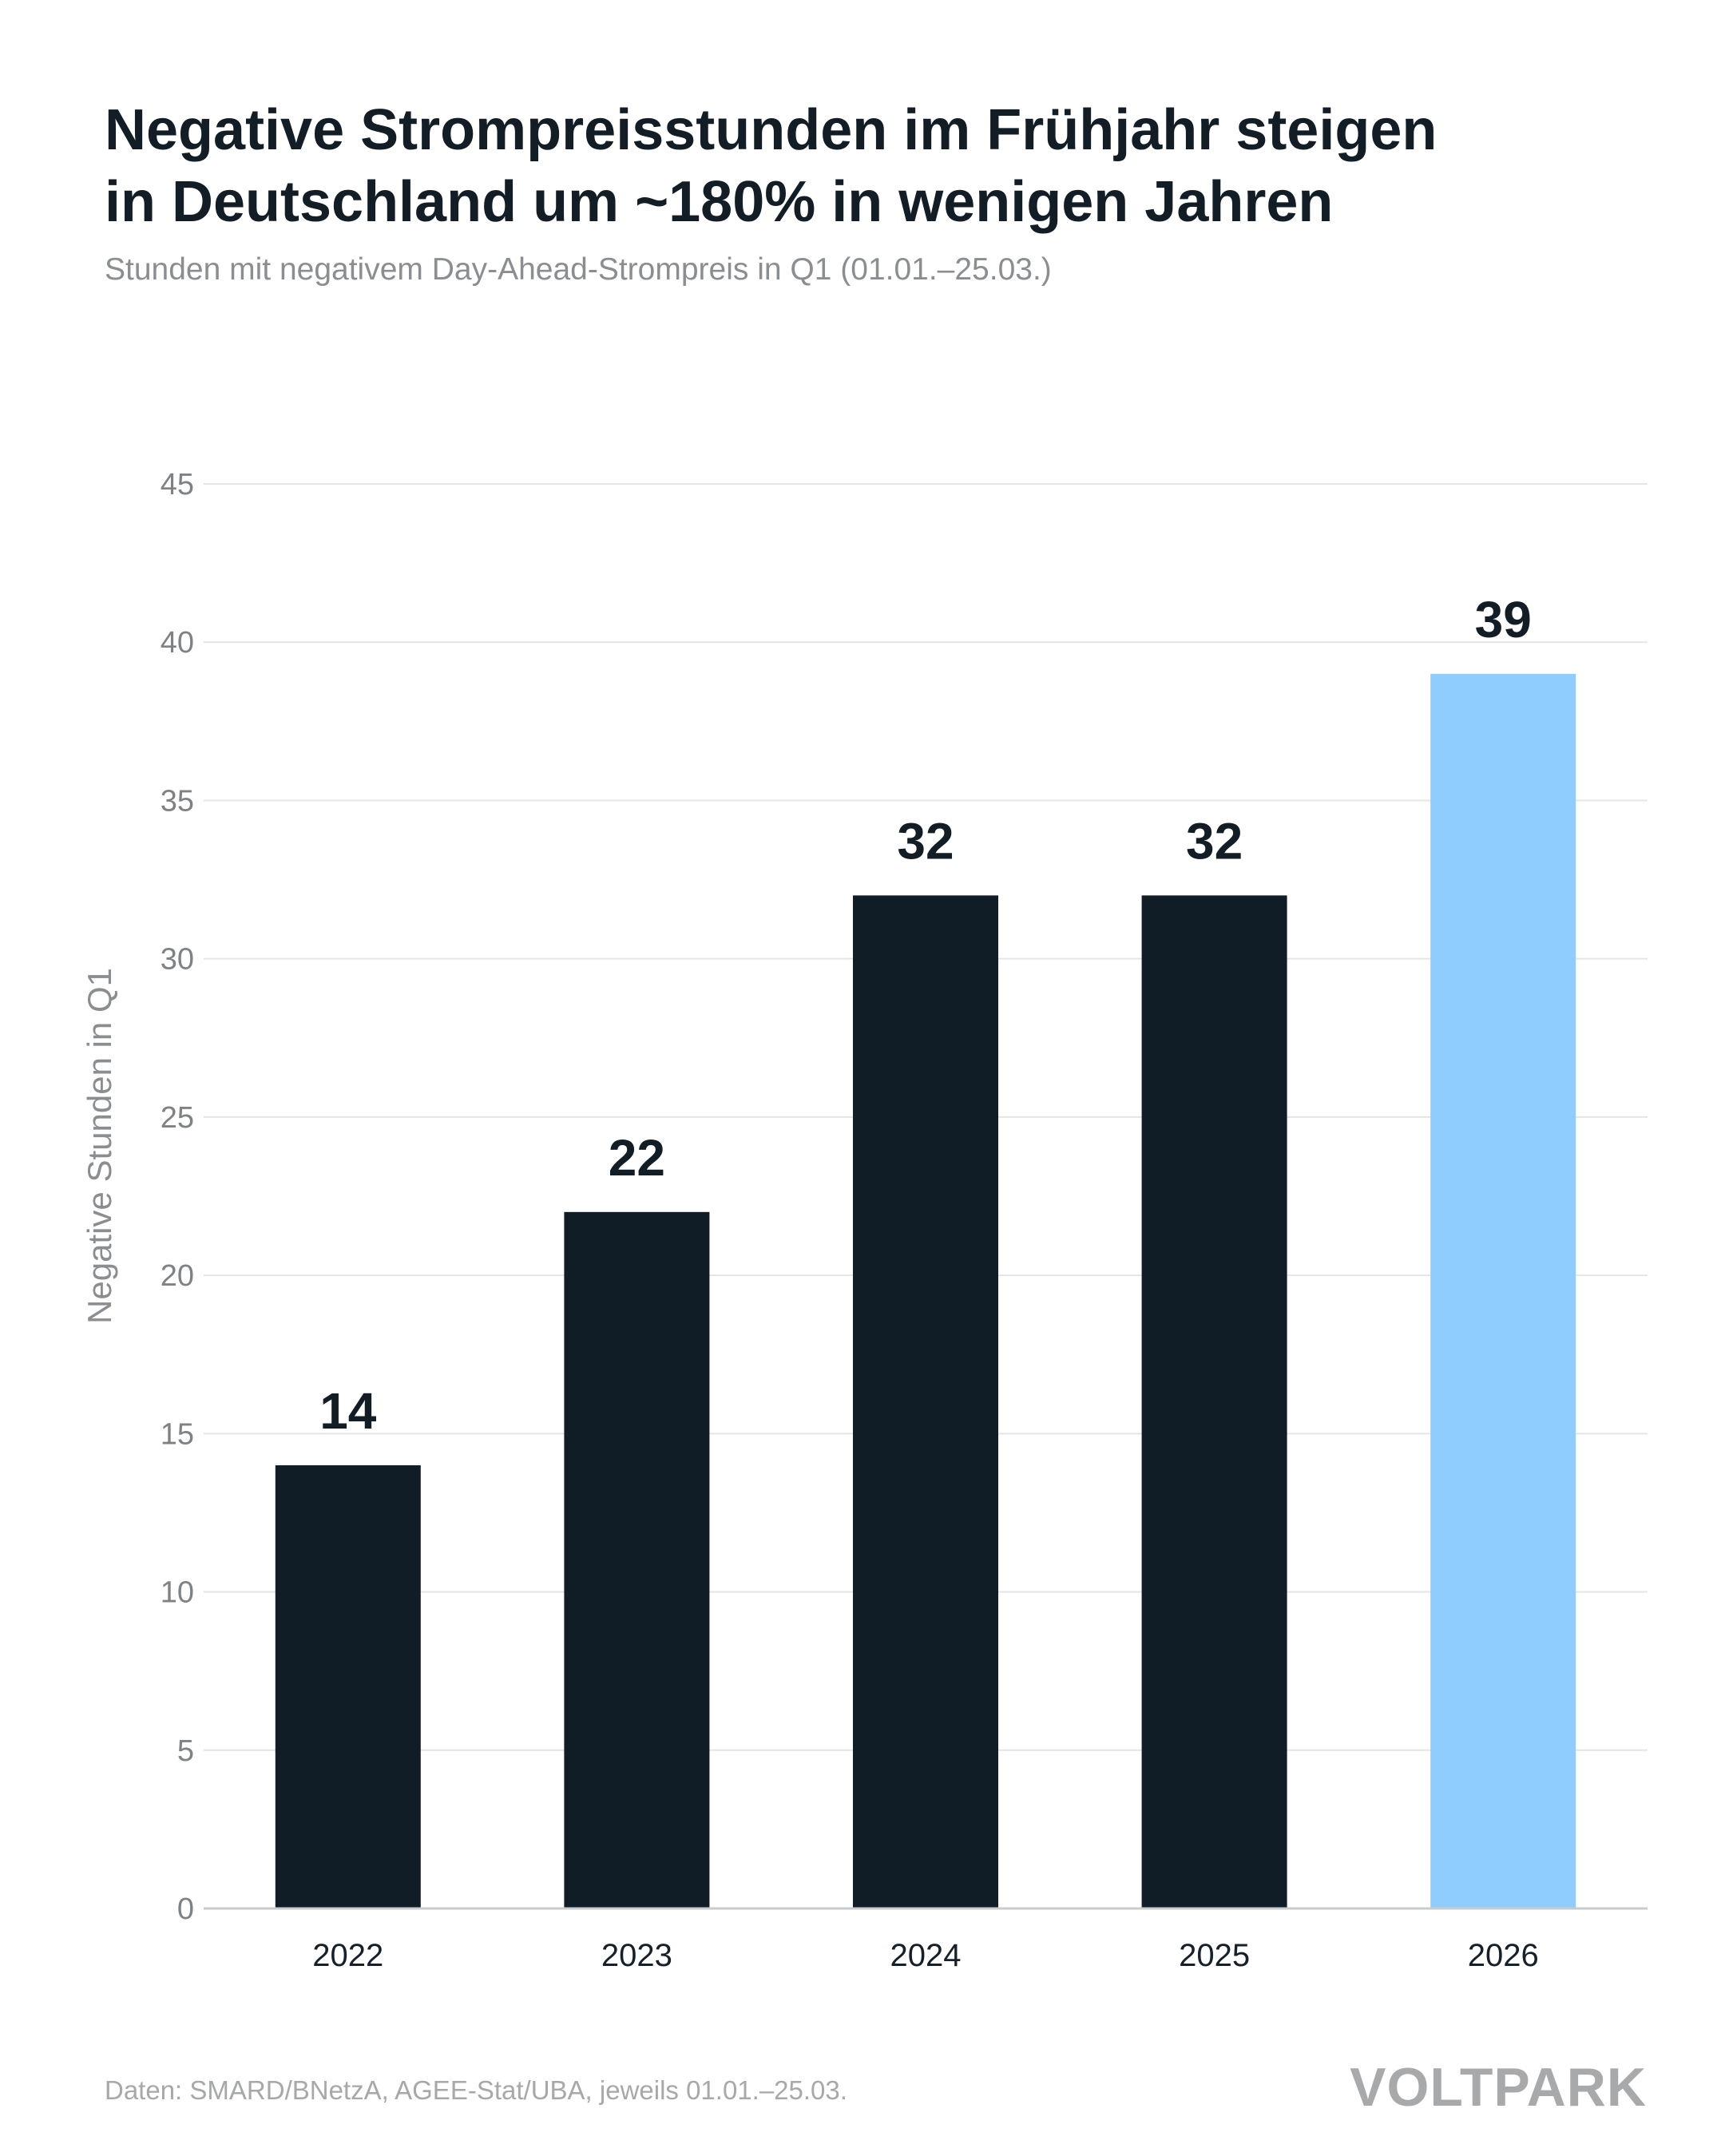 This screenshot has width=1725, height=2156. I want to click on x-tick-label-2025: 2025, so click(1215, 1955).